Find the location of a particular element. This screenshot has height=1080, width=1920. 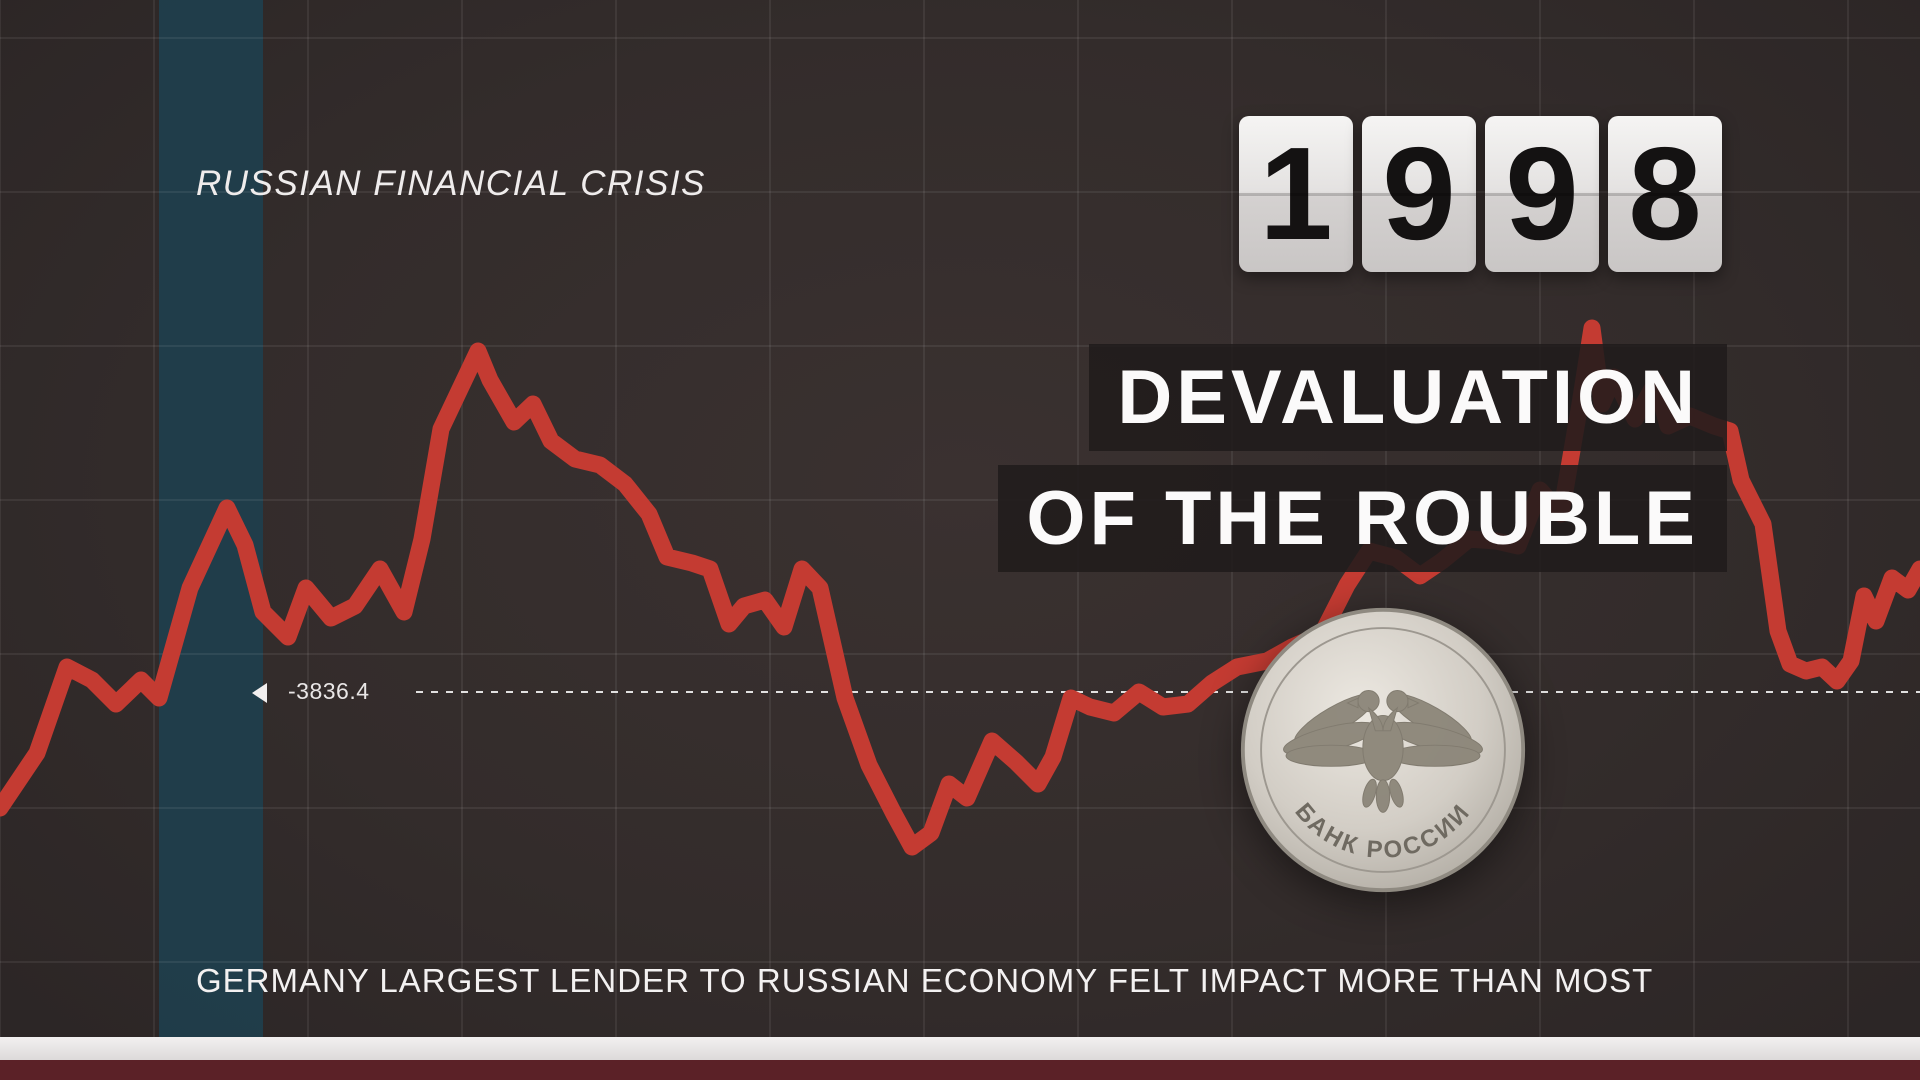

flip-digit-card: 1 is located at coordinates (1296, 194).